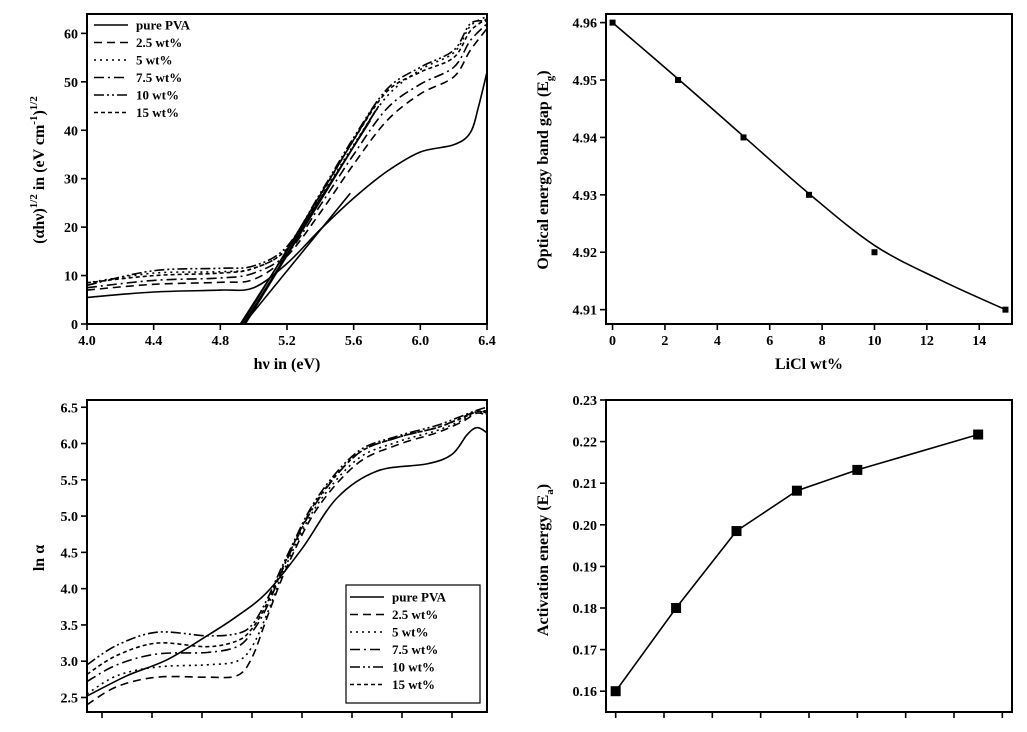 This screenshot has height=732, width=1027. What do you see at coordinates (543, 486) in the screenshot?
I see `activation-y-title-close: )` at bounding box center [543, 486].